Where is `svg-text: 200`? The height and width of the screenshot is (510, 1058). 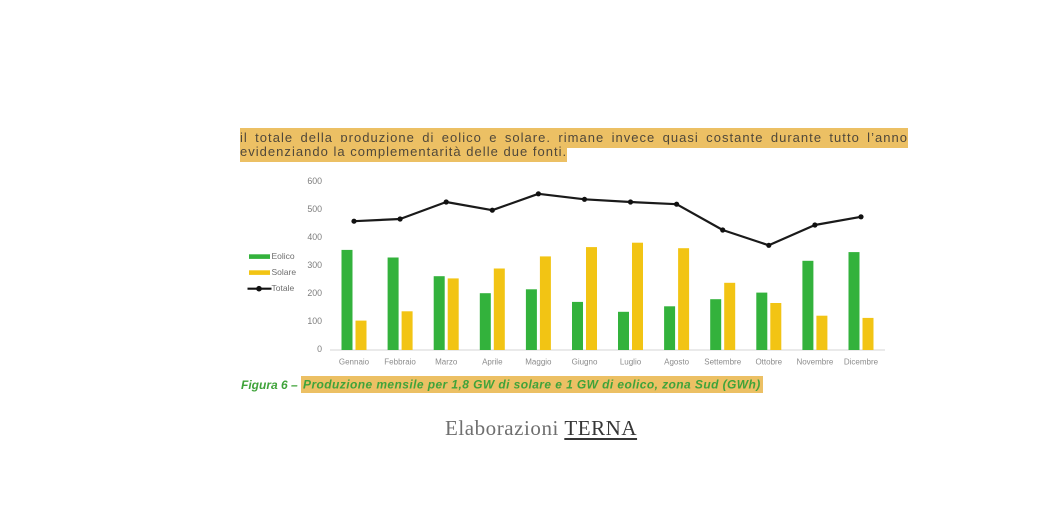 svg-text: 200 is located at coordinates (314, 293).